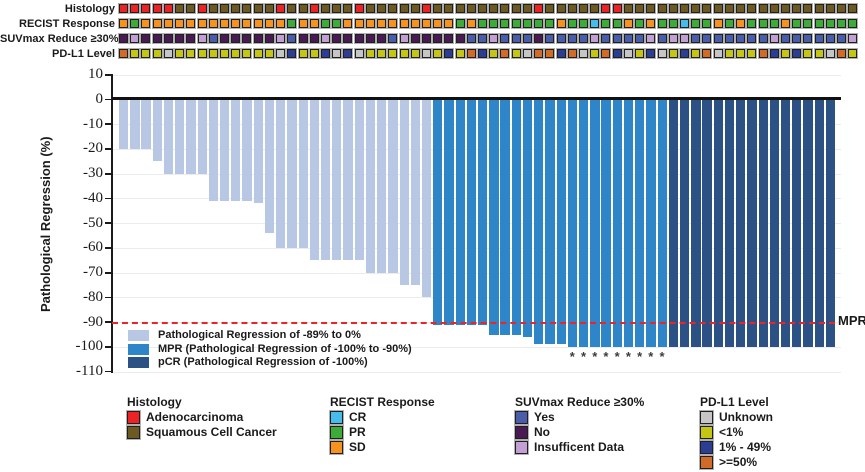  I want to click on track-label-pdl1: PD-L1 Level, so click(83, 54).